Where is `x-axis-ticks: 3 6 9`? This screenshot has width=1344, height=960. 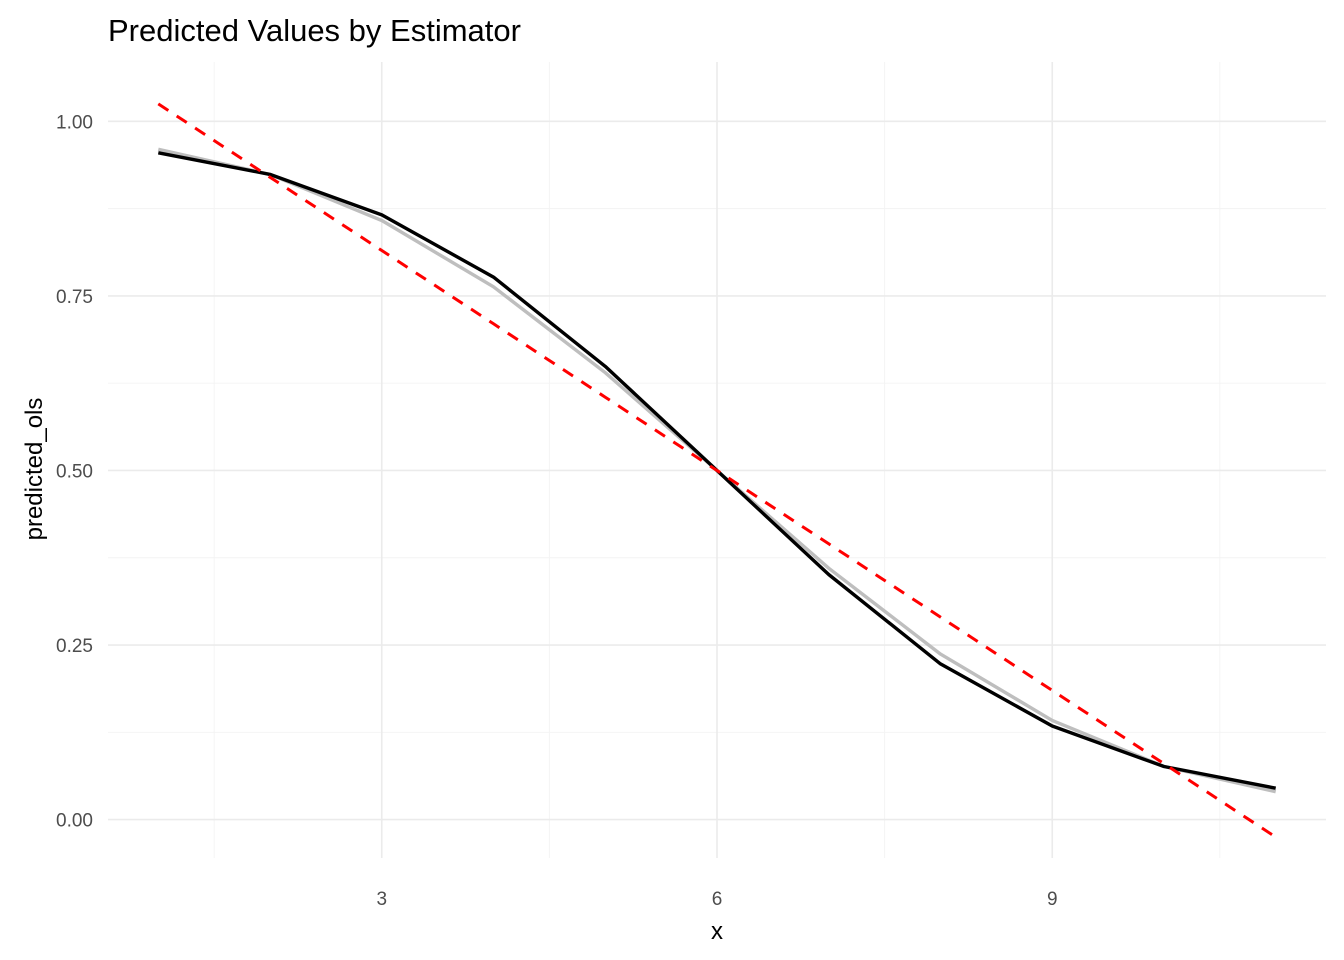 x-axis-ticks: 3 6 9 is located at coordinates (716, 899).